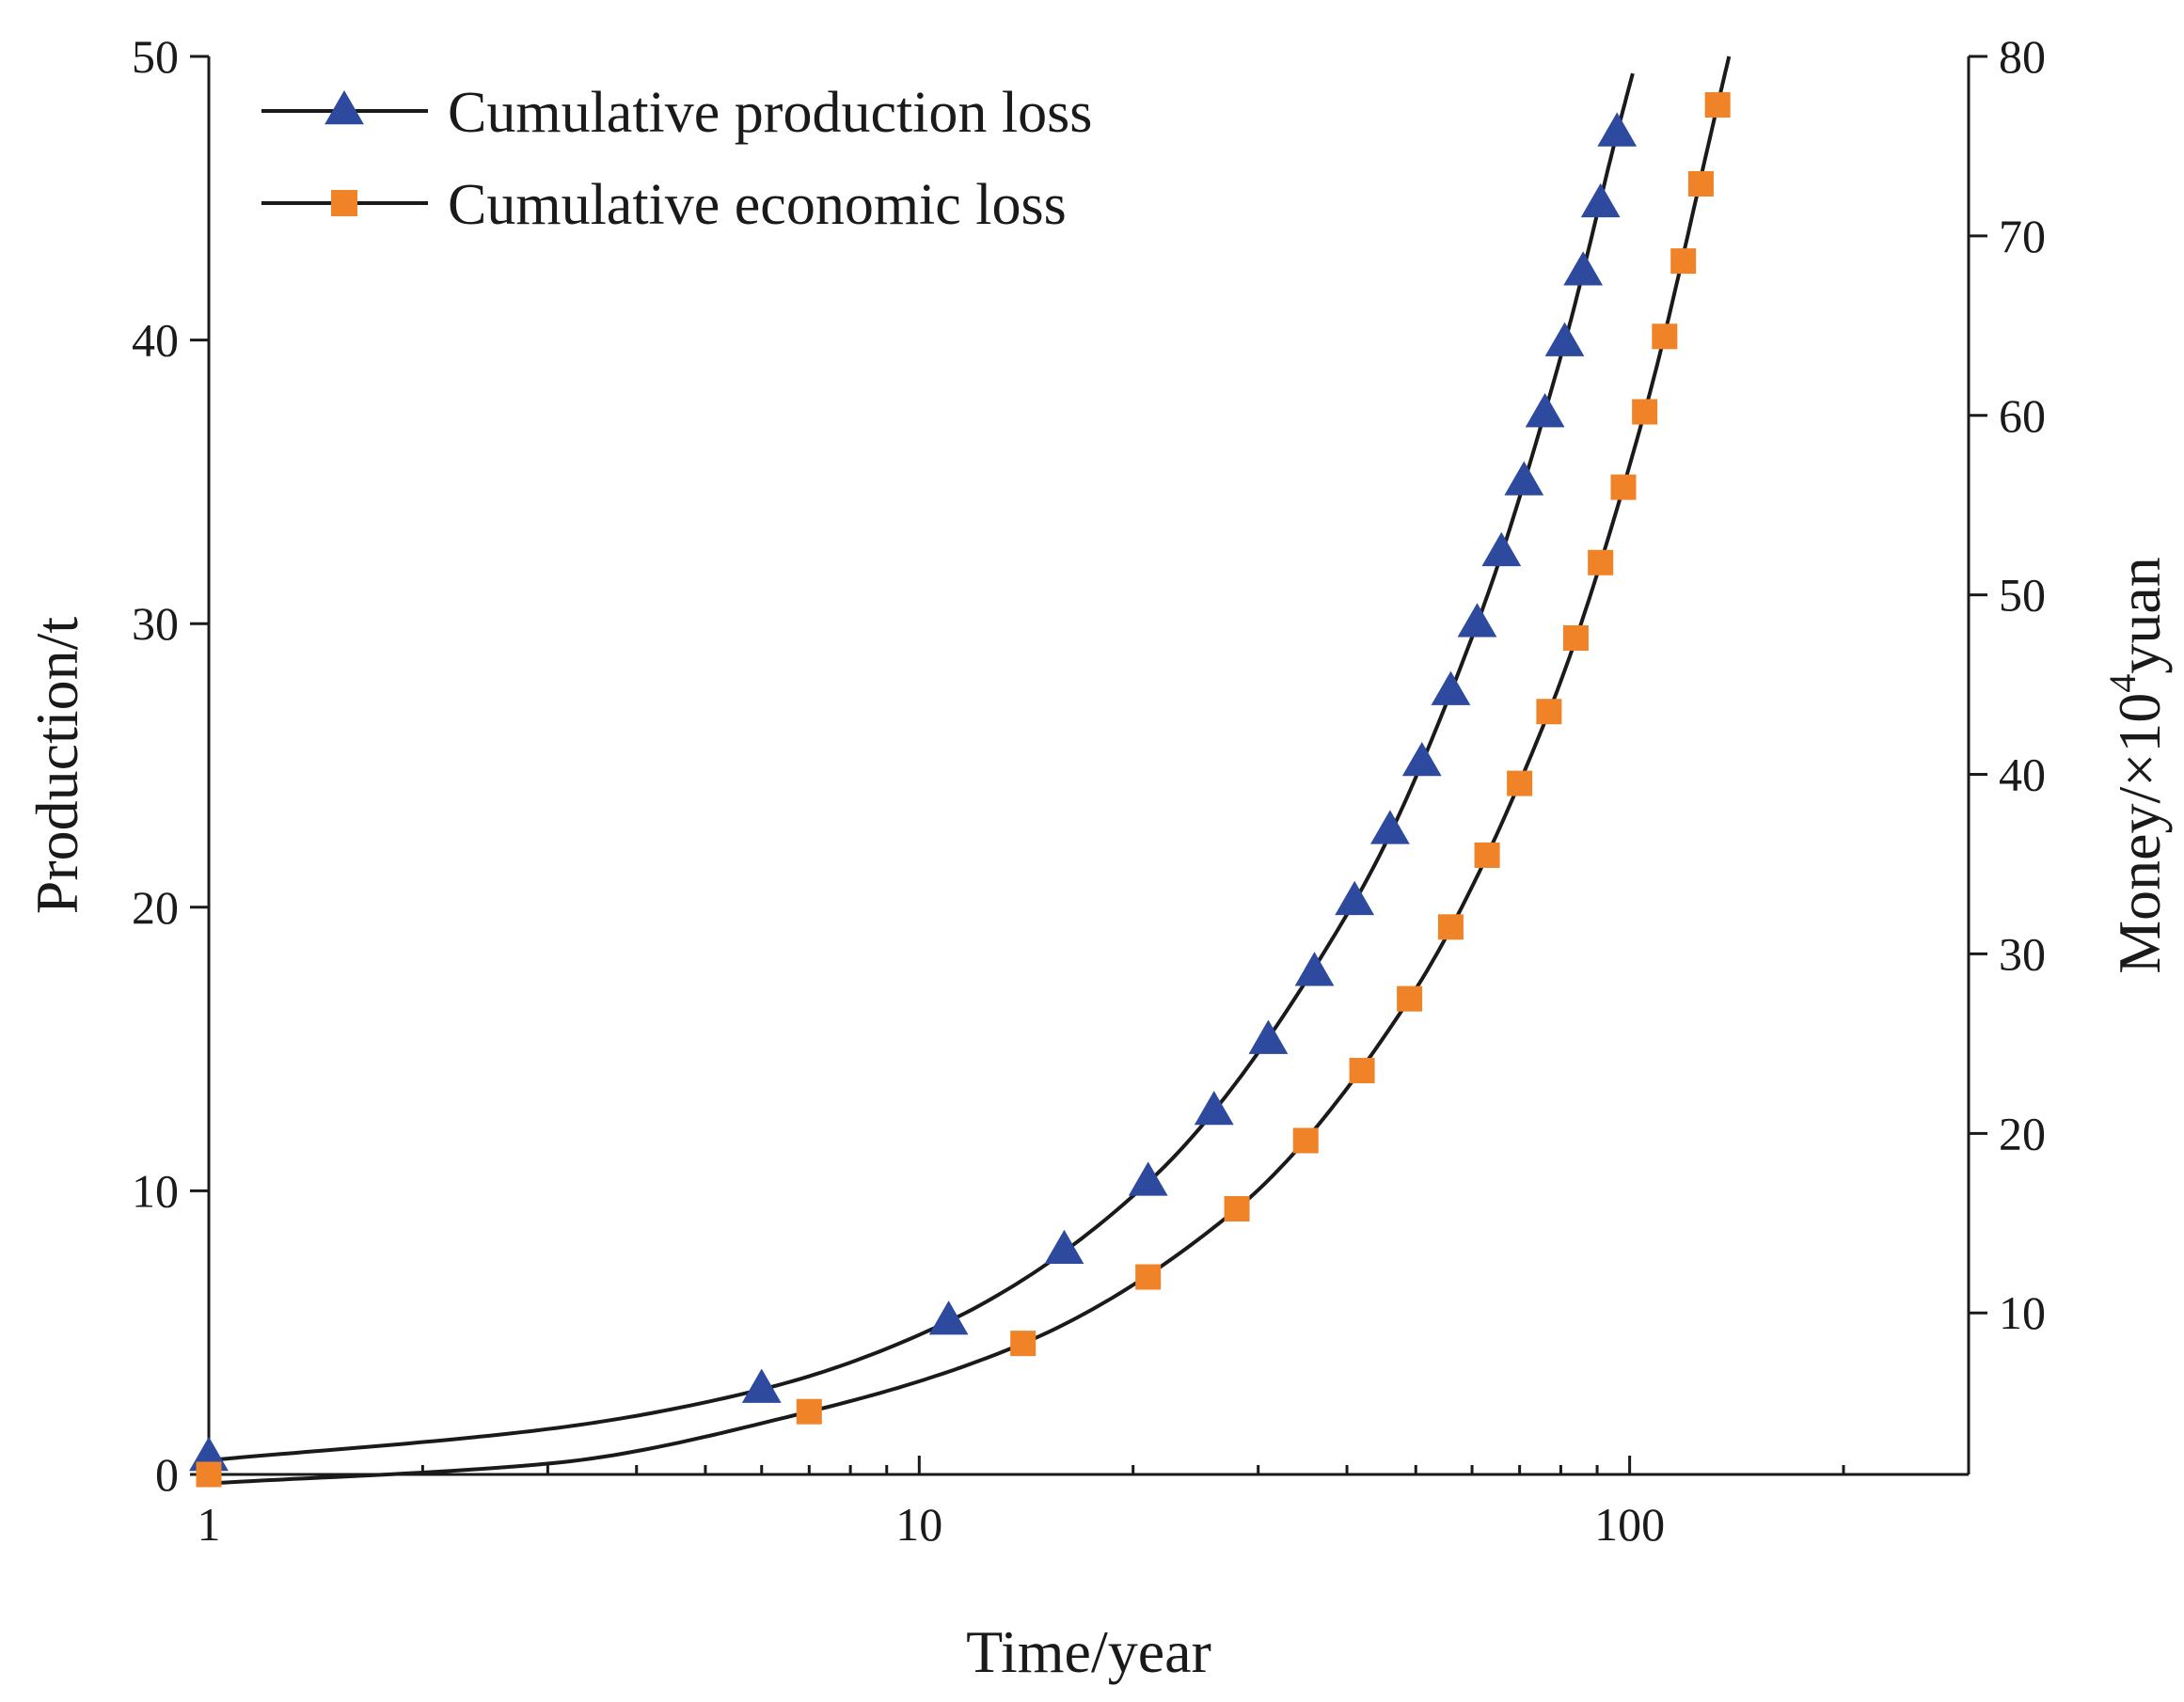  Describe the element at coordinates (2022, 1133) in the screenshot. I see `right-y-tick-label: 20` at that location.